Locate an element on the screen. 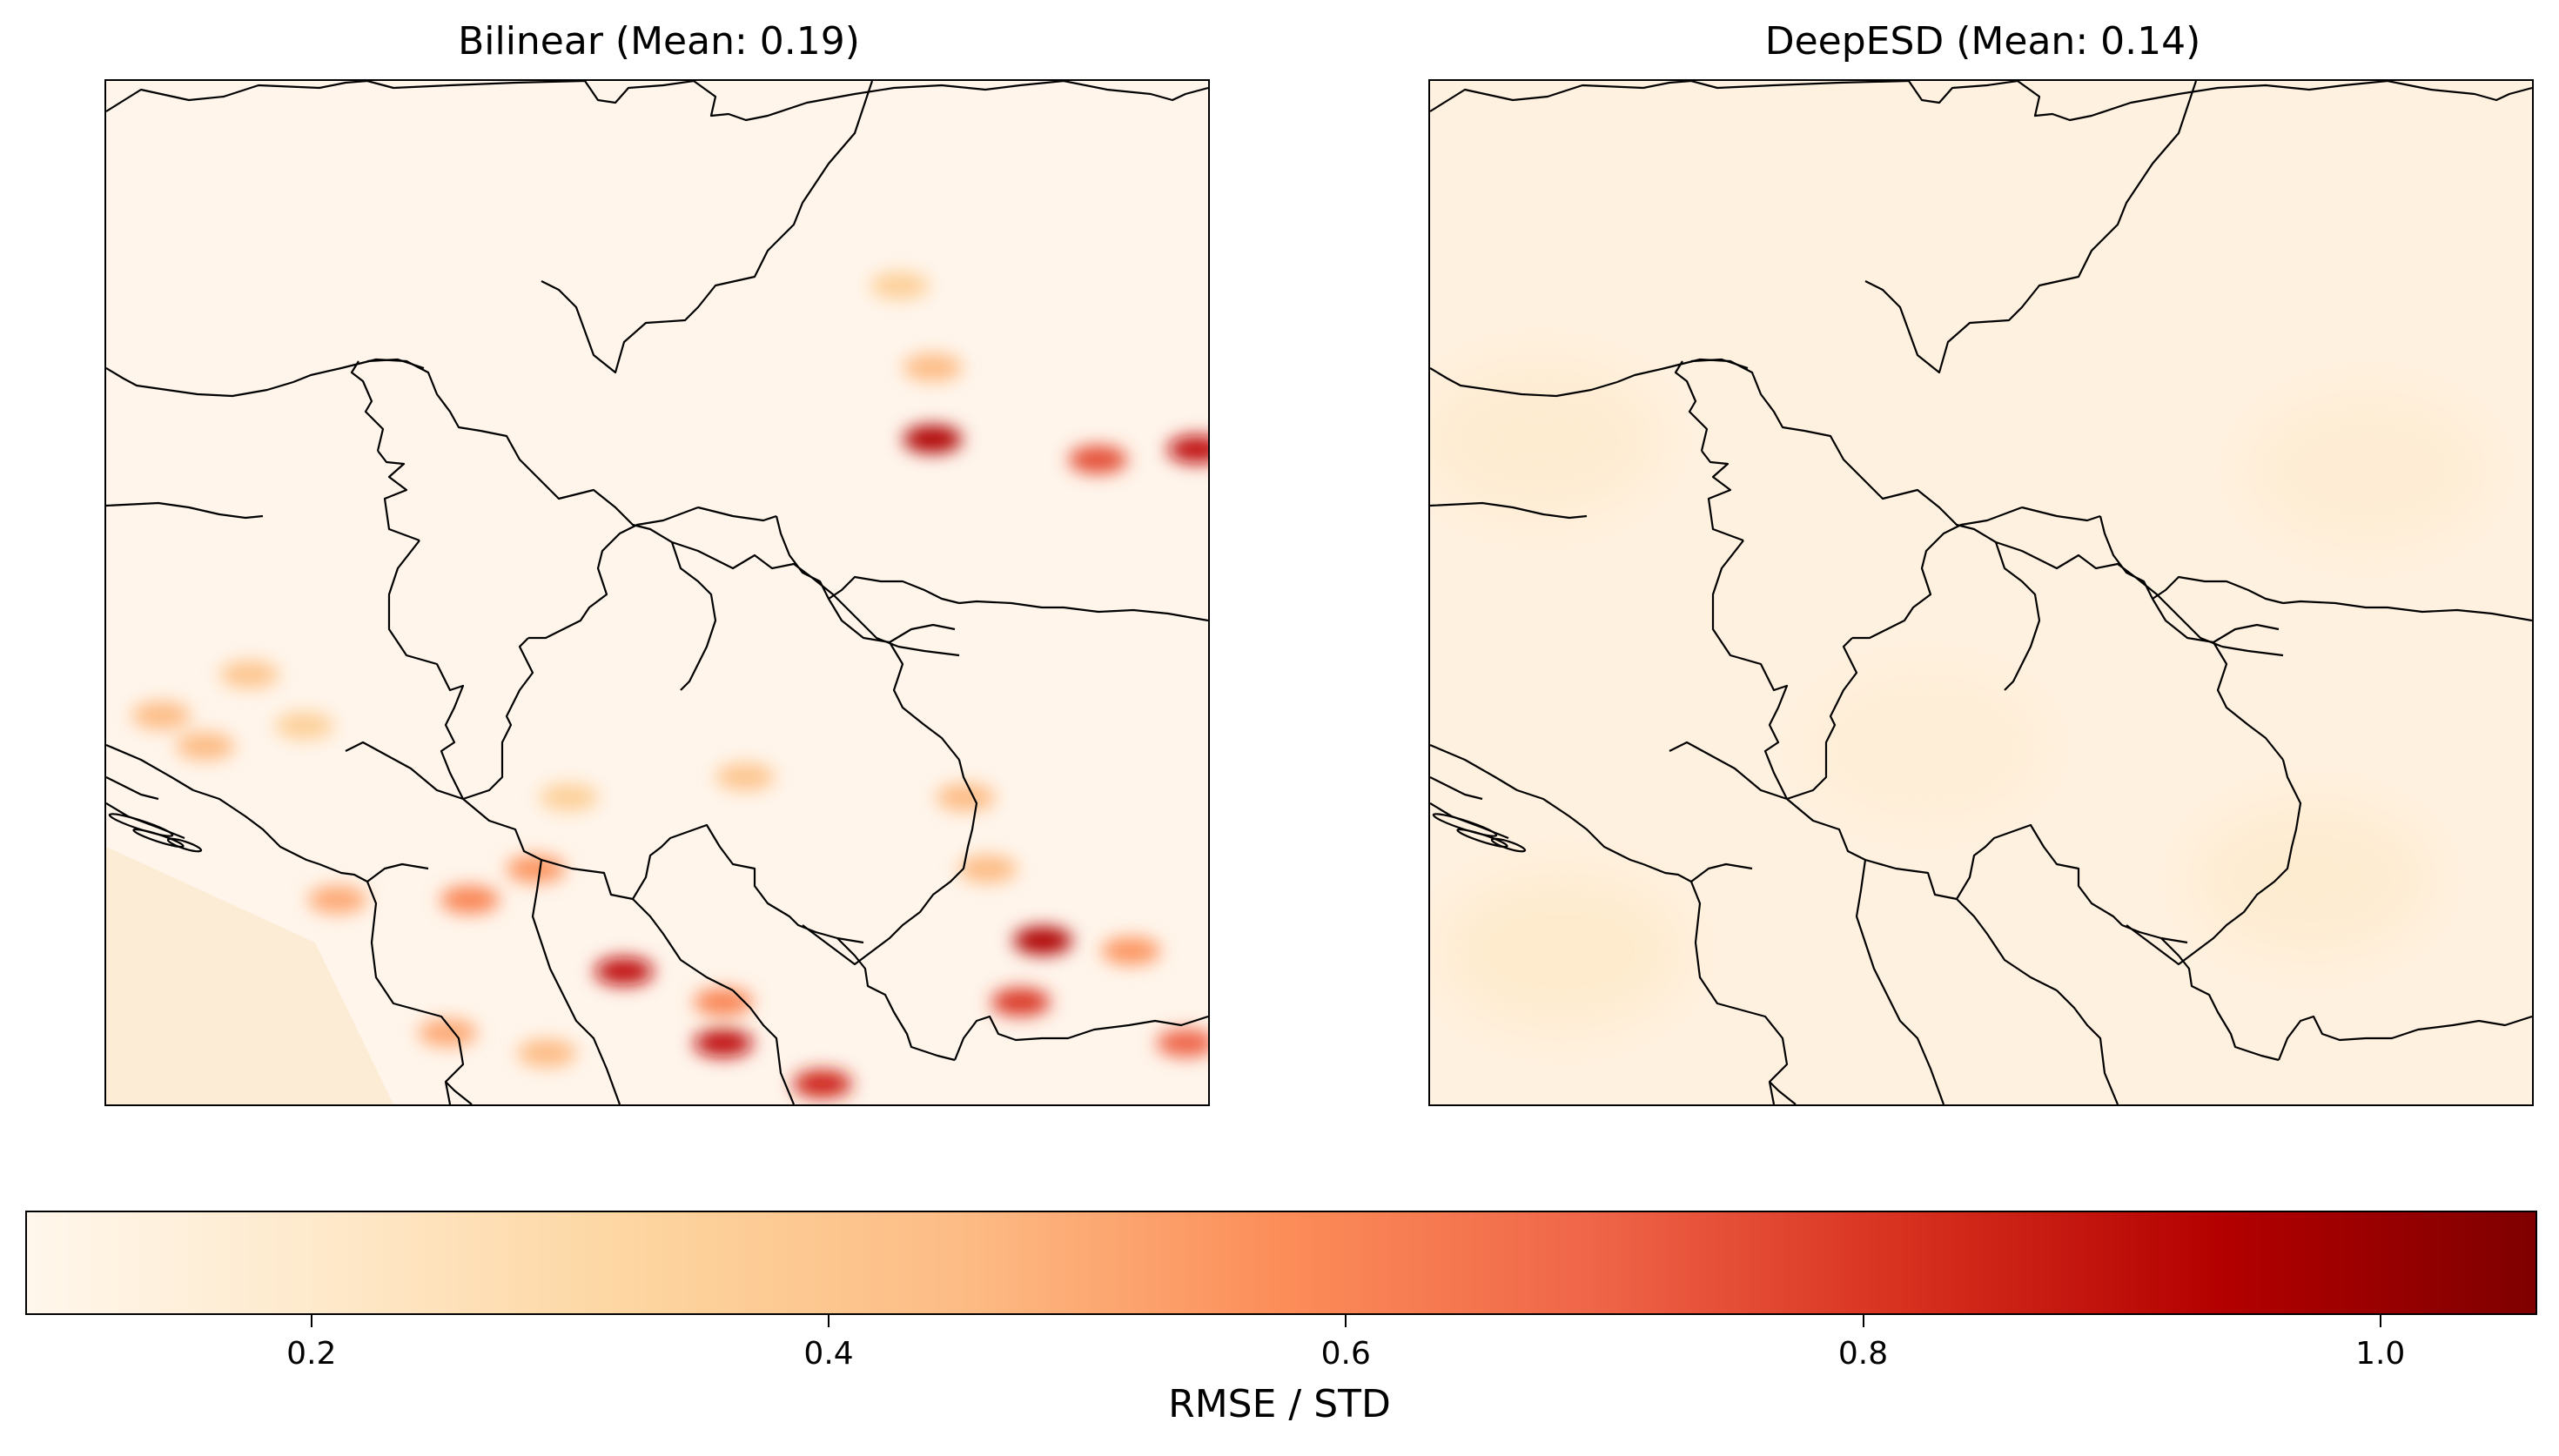 The width and height of the screenshot is (2559, 1456). colorbar-tick-label: 0.6 is located at coordinates (1345, 1354).